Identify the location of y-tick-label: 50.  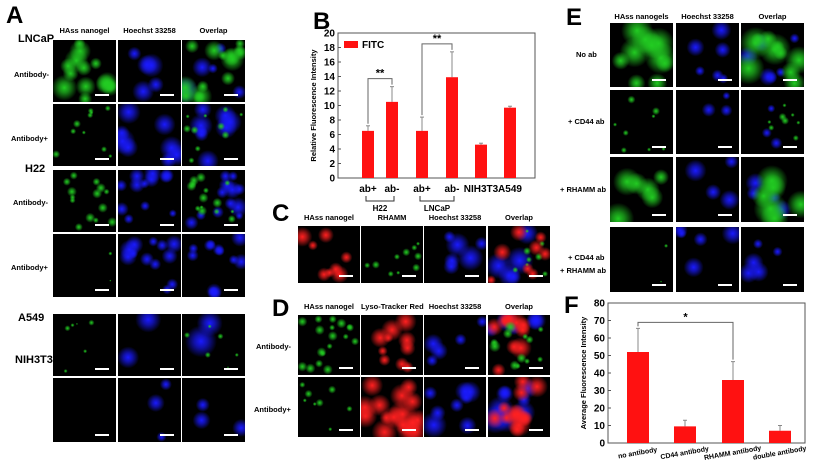
(600, 356).